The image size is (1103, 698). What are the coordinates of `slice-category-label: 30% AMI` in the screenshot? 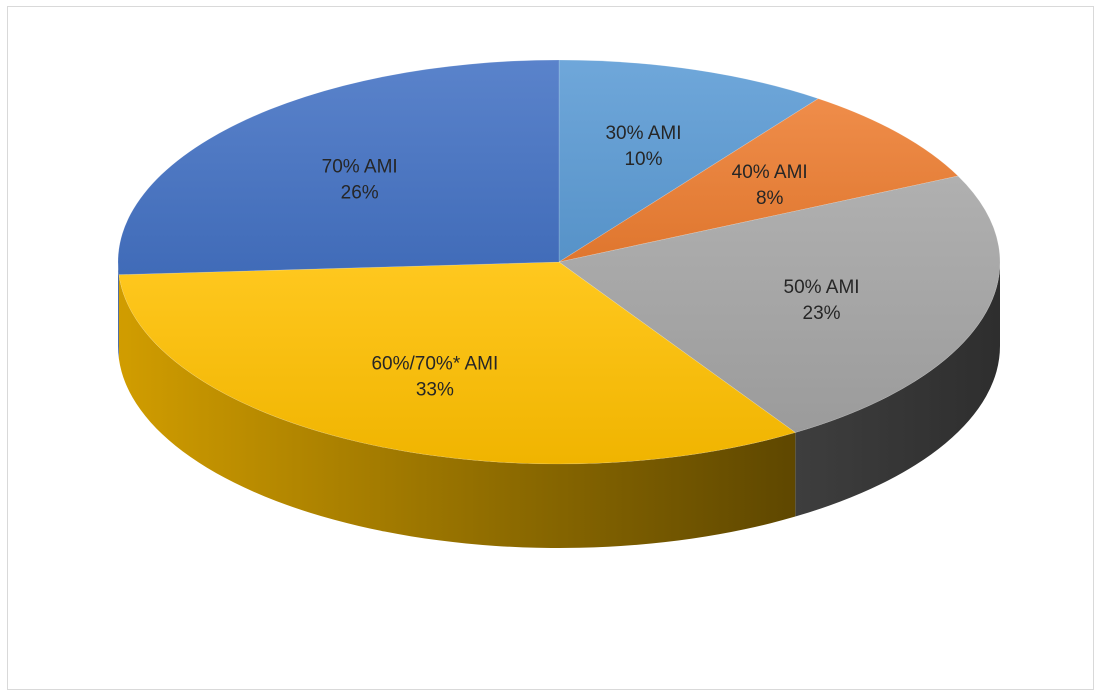 It's located at (643, 133).